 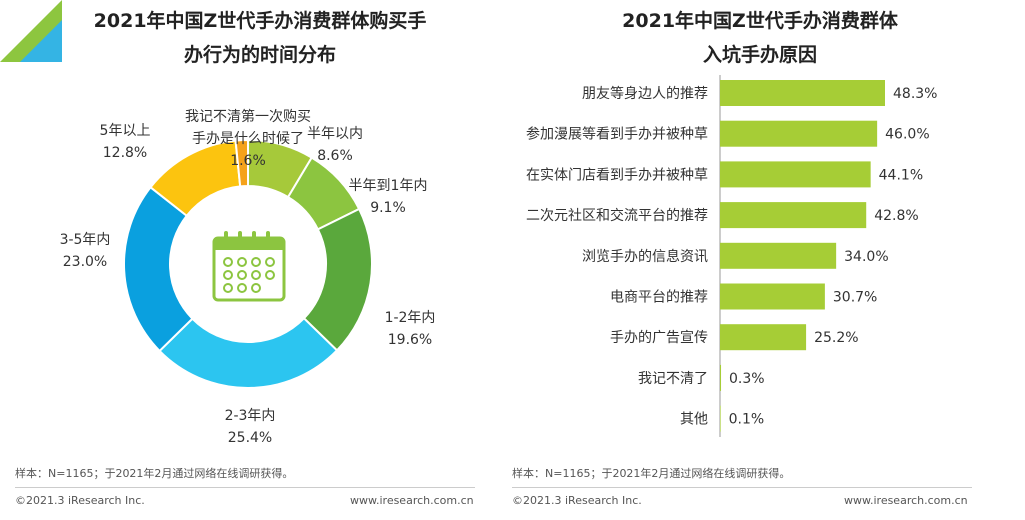 I want to click on donut-slice-value: 23.0%, so click(x=85, y=262).